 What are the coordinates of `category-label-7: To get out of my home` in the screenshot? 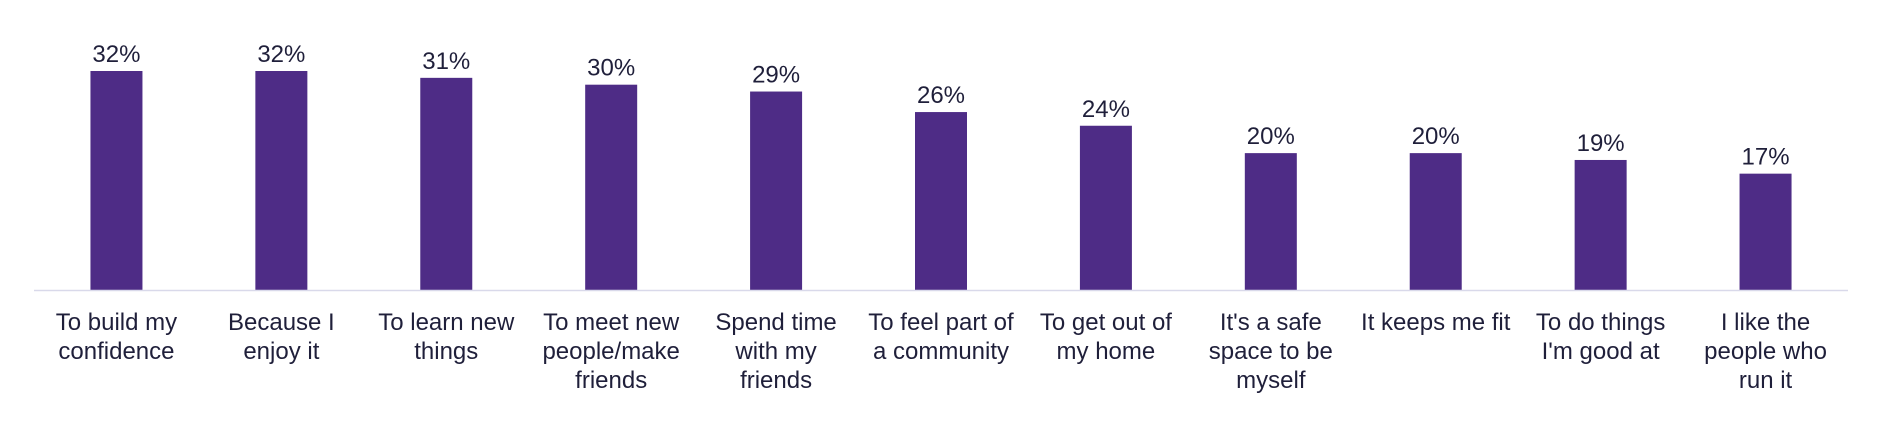 It's located at (1106, 337).